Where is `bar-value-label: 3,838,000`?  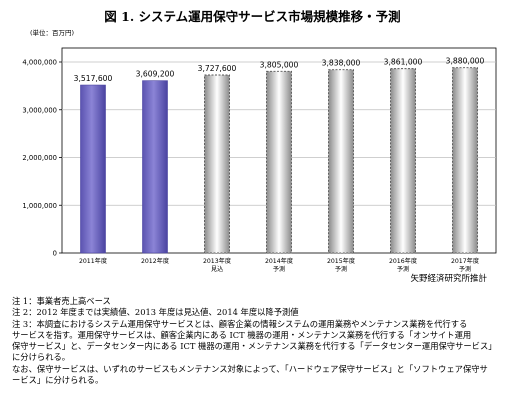 bar-value-label: 3,838,000 is located at coordinates (341, 63).